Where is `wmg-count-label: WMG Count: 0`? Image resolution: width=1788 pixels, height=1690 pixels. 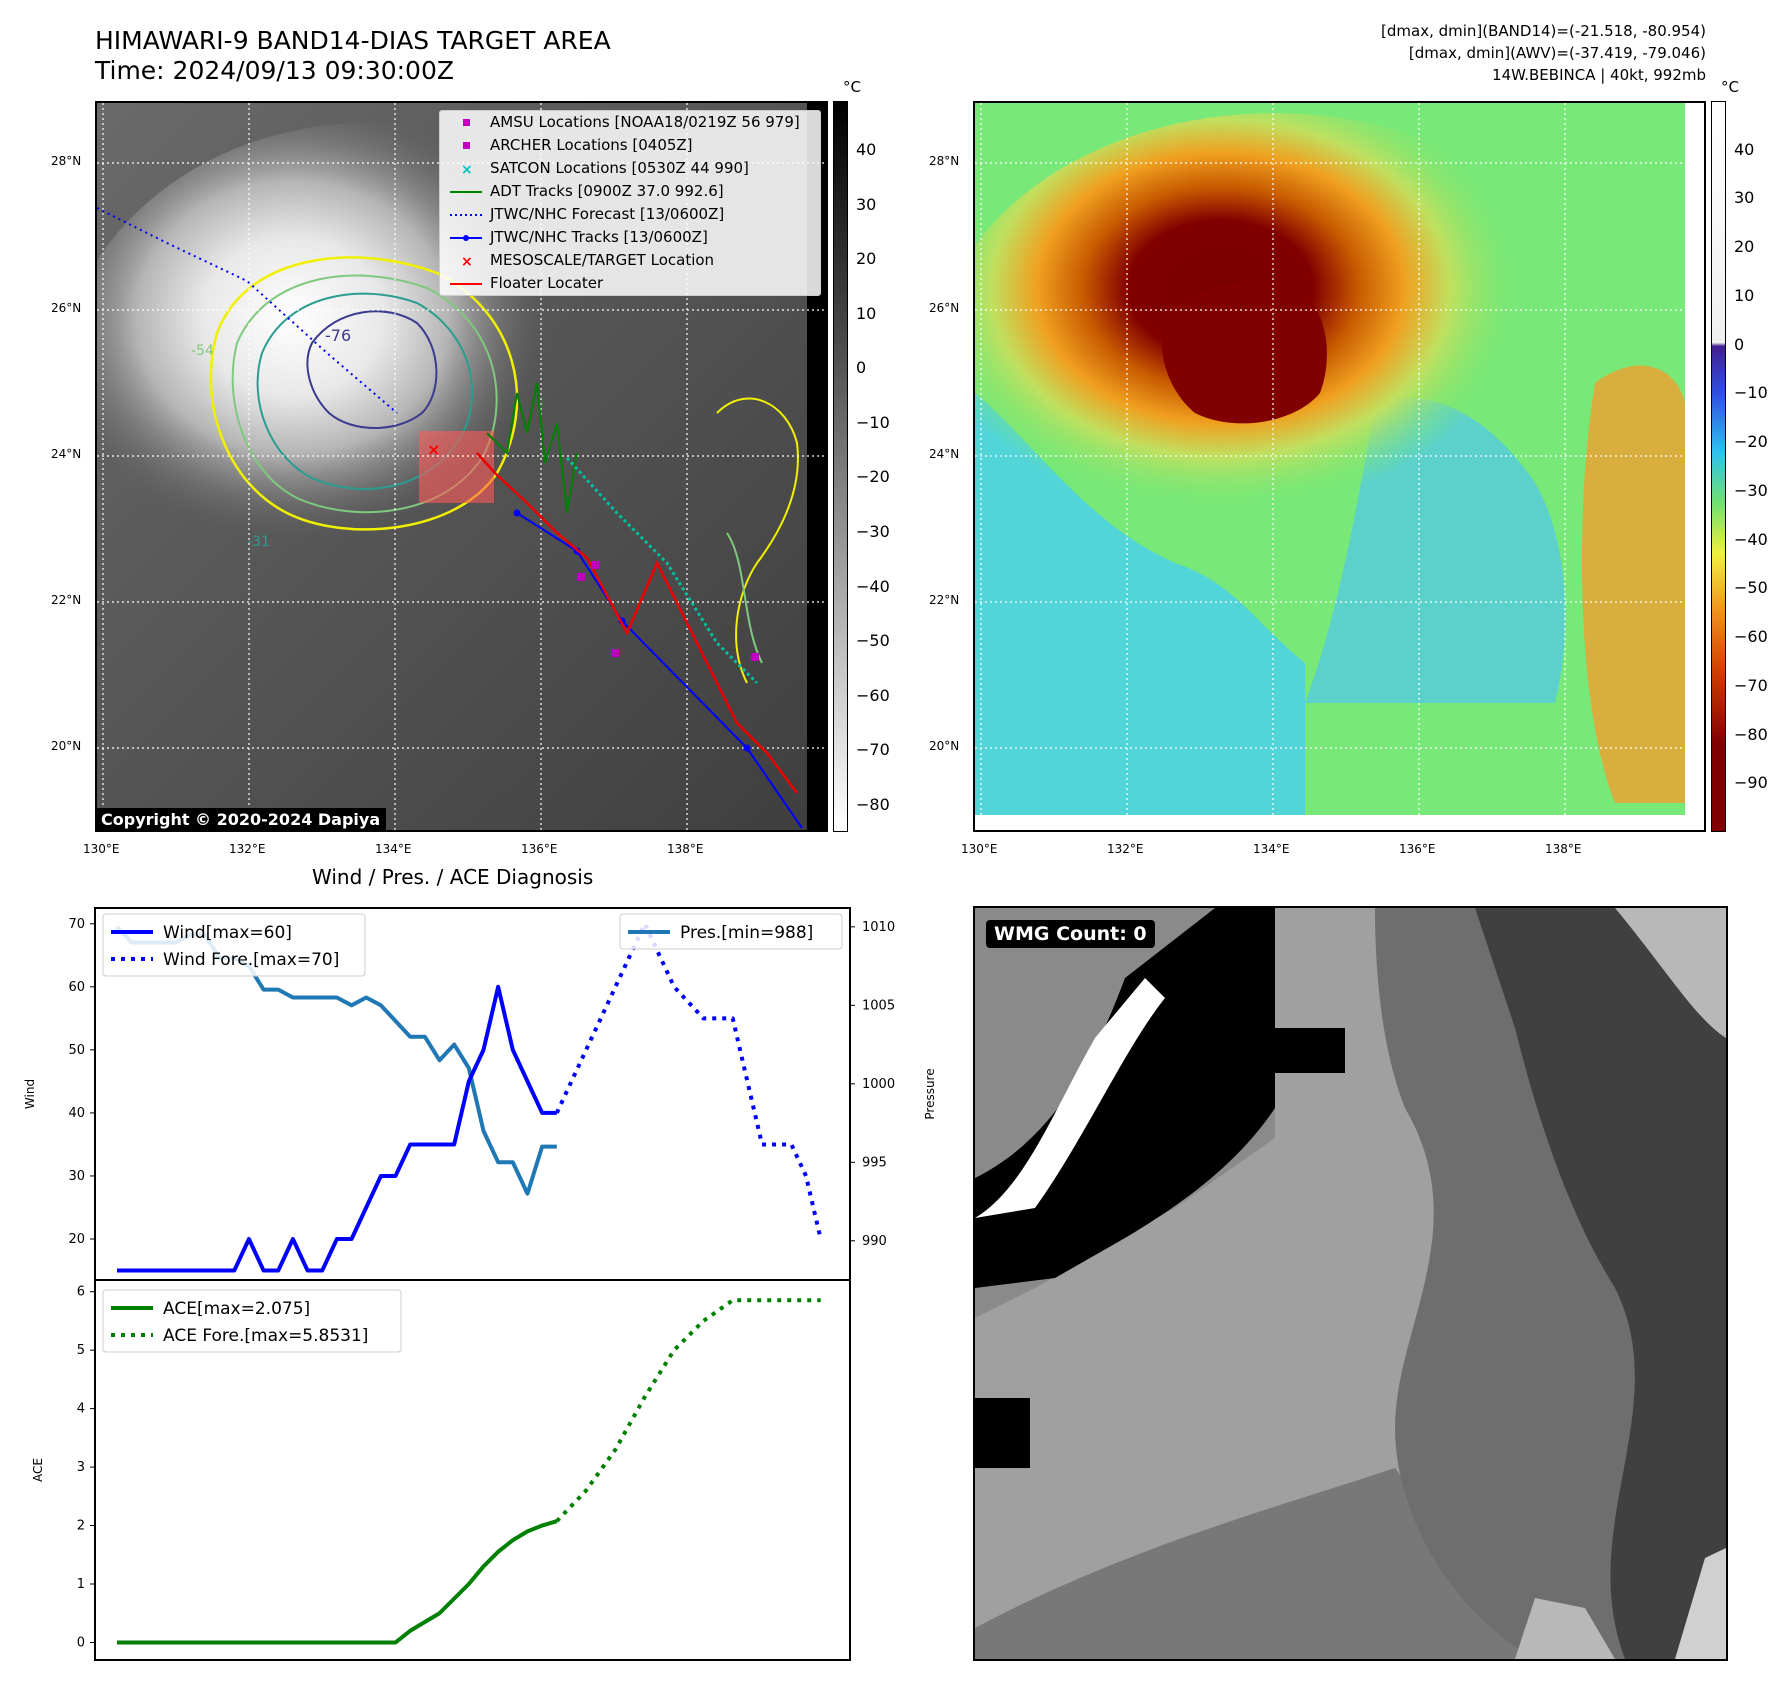
wmg-count-label: WMG Count: 0 is located at coordinates (1070, 934).